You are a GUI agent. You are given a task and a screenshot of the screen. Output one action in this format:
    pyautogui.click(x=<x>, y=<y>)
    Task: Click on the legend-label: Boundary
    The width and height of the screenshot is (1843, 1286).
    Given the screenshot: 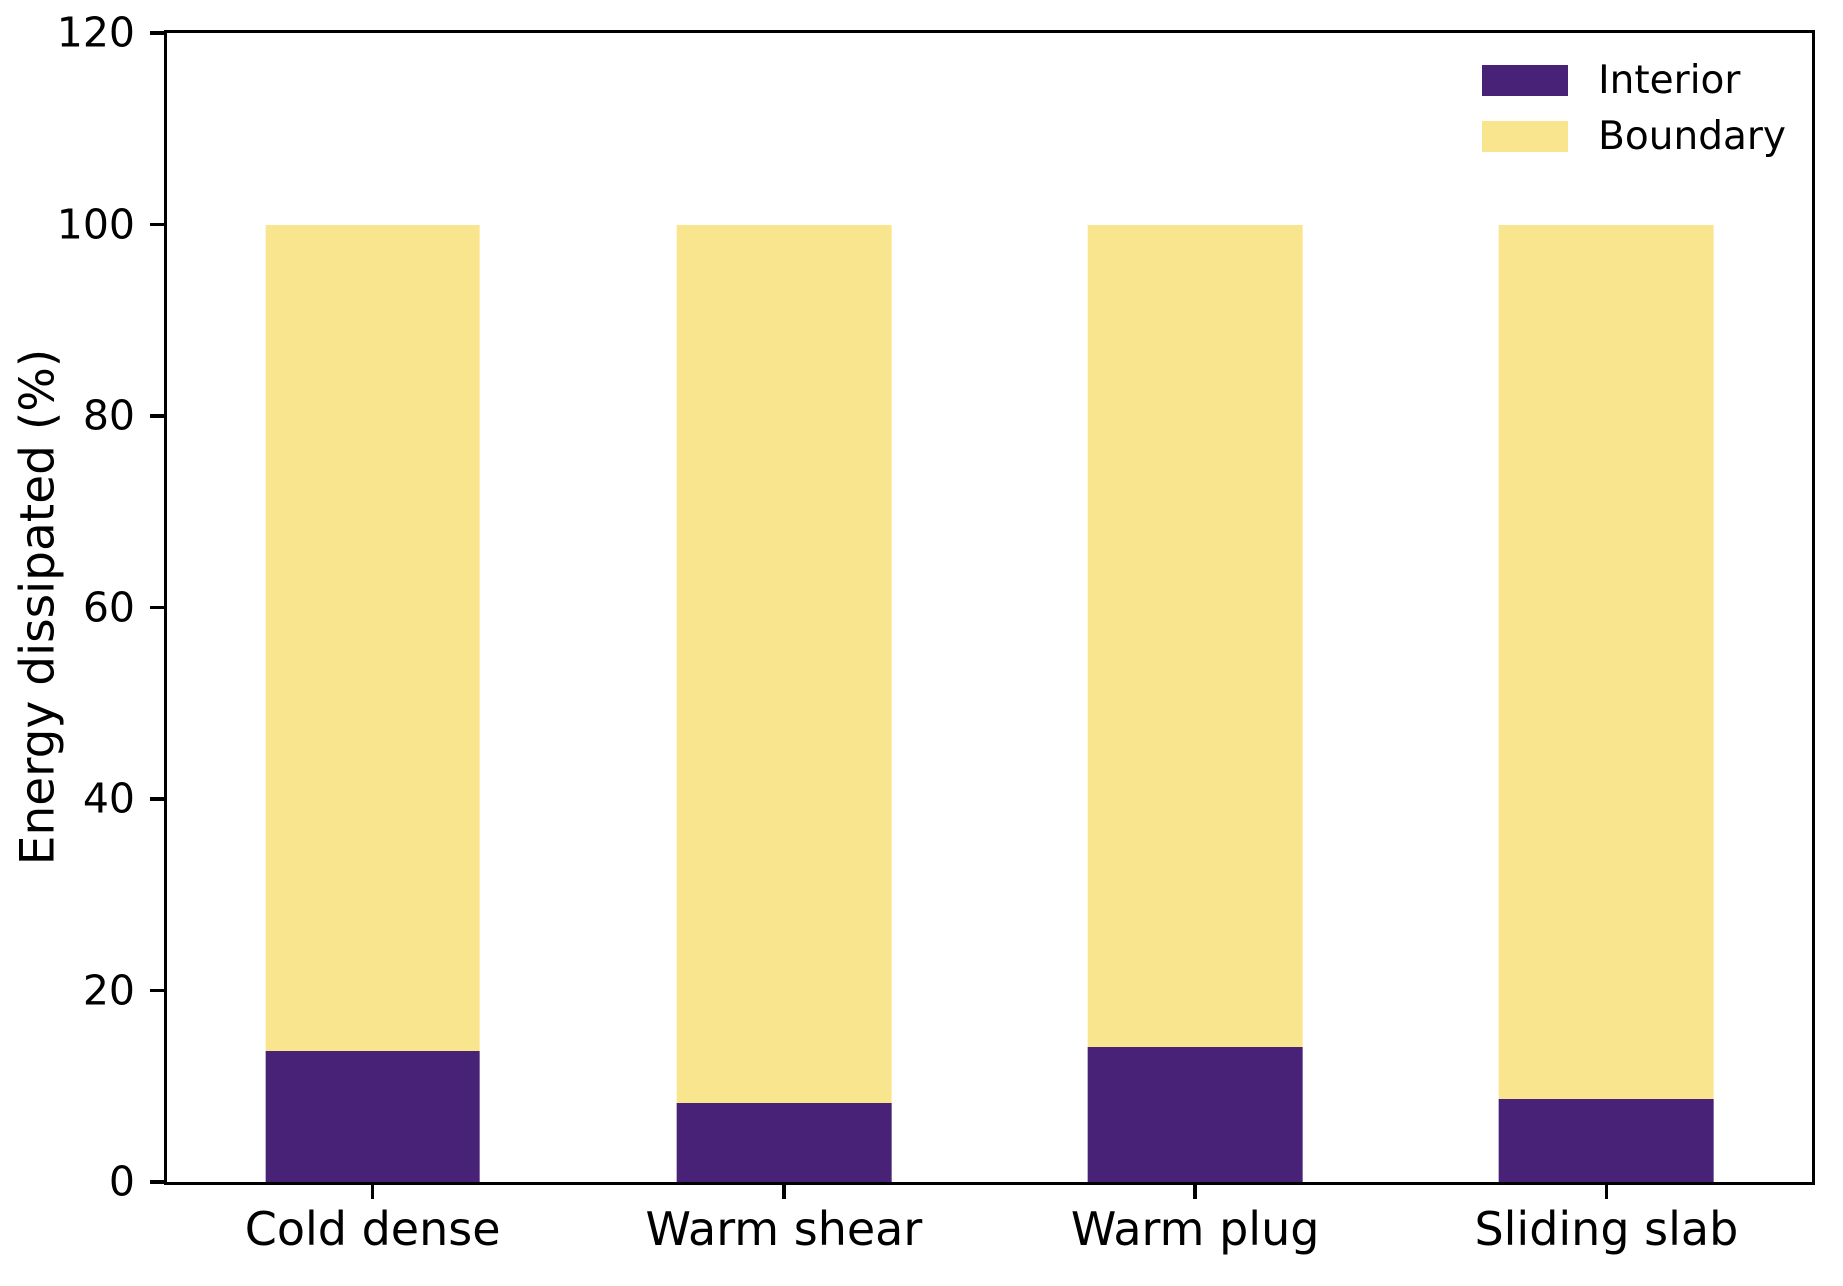 What is the action you would take?
    pyautogui.click(x=1692, y=136)
    